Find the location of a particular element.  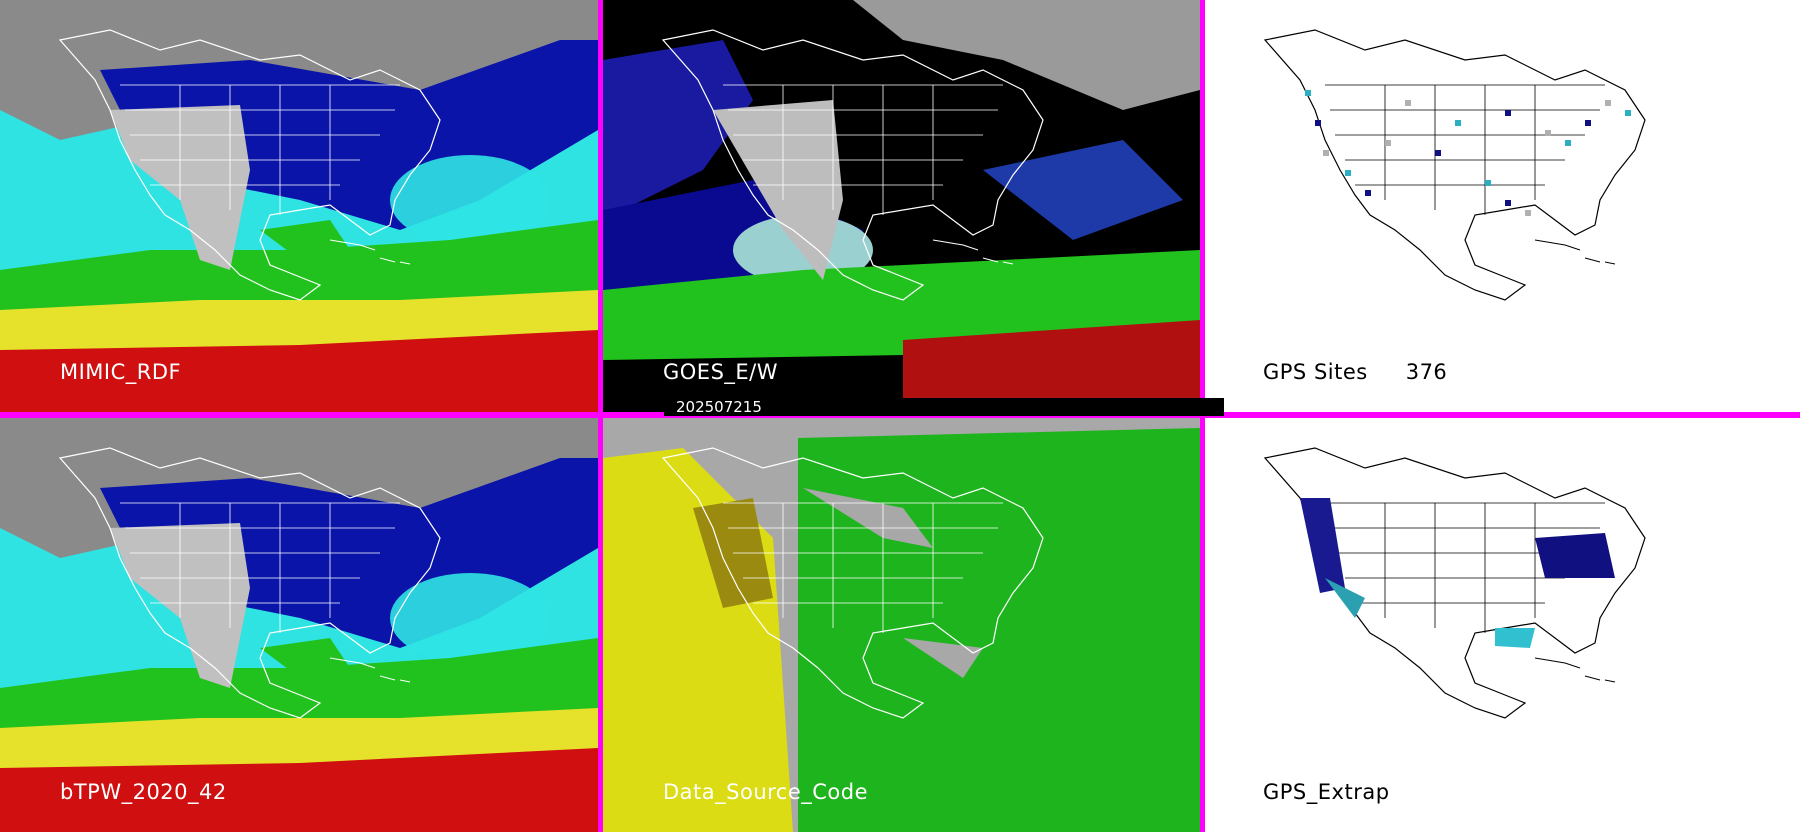

panel-label: GOES_E/W is located at coordinates (721, 372).